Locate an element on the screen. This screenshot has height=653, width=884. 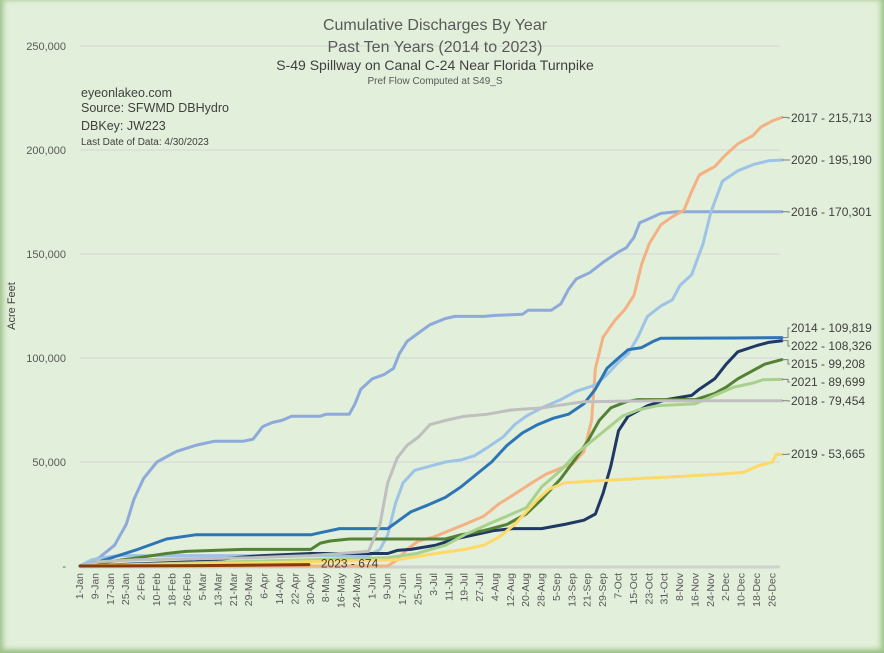
series-line-2023 is located at coordinates (194, 565).